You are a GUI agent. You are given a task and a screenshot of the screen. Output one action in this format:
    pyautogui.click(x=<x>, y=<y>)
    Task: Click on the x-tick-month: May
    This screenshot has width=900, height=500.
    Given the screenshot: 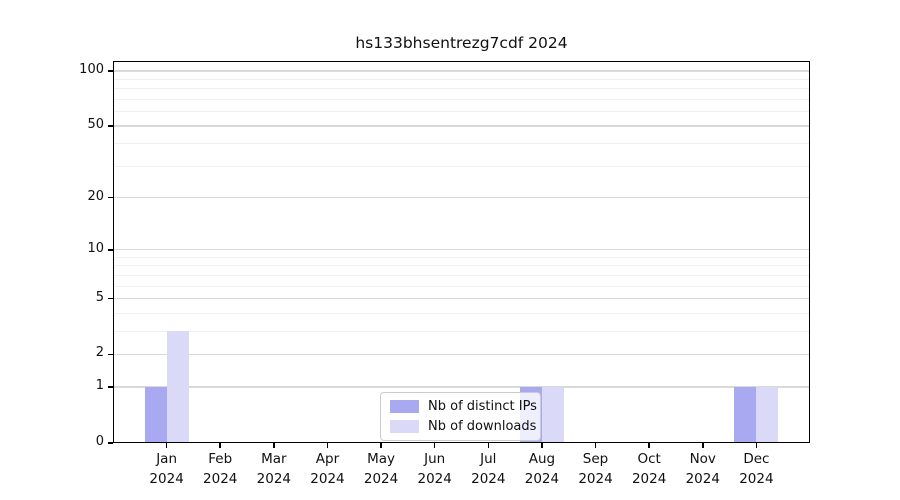 What is the action you would take?
    pyautogui.click(x=381, y=459)
    